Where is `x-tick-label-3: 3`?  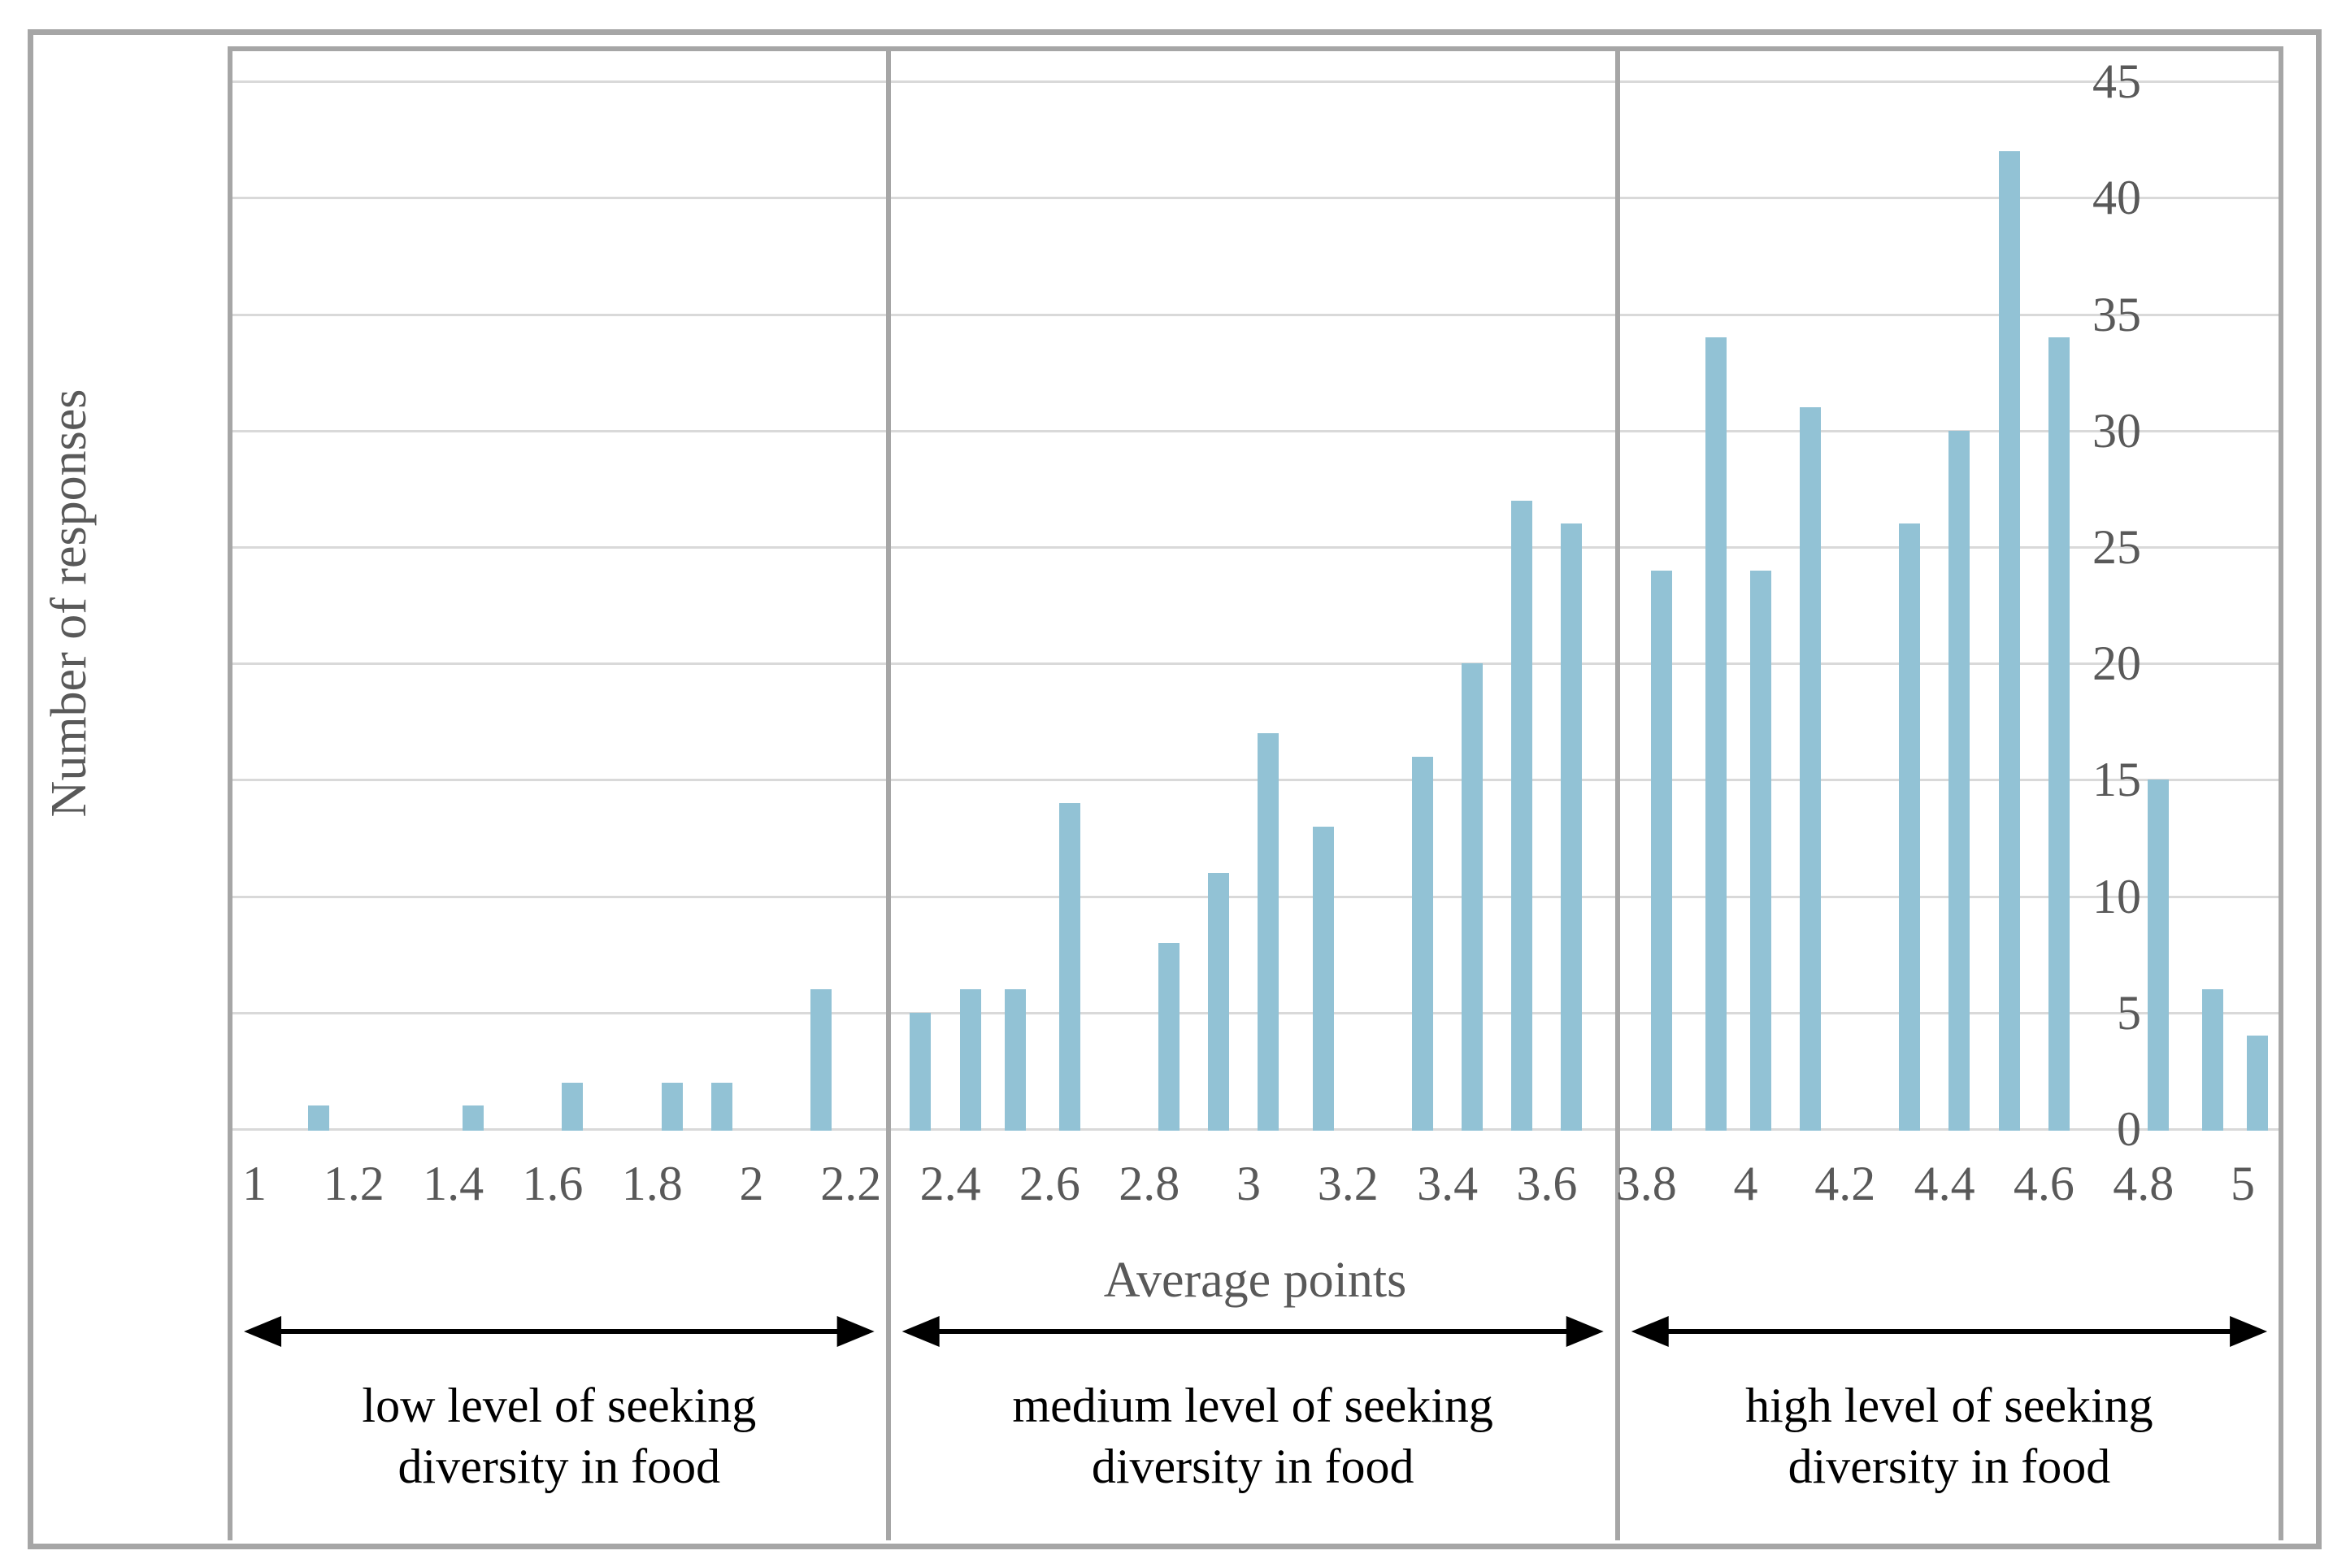
x-tick-label-3: 3 is located at coordinates (1248, 1183).